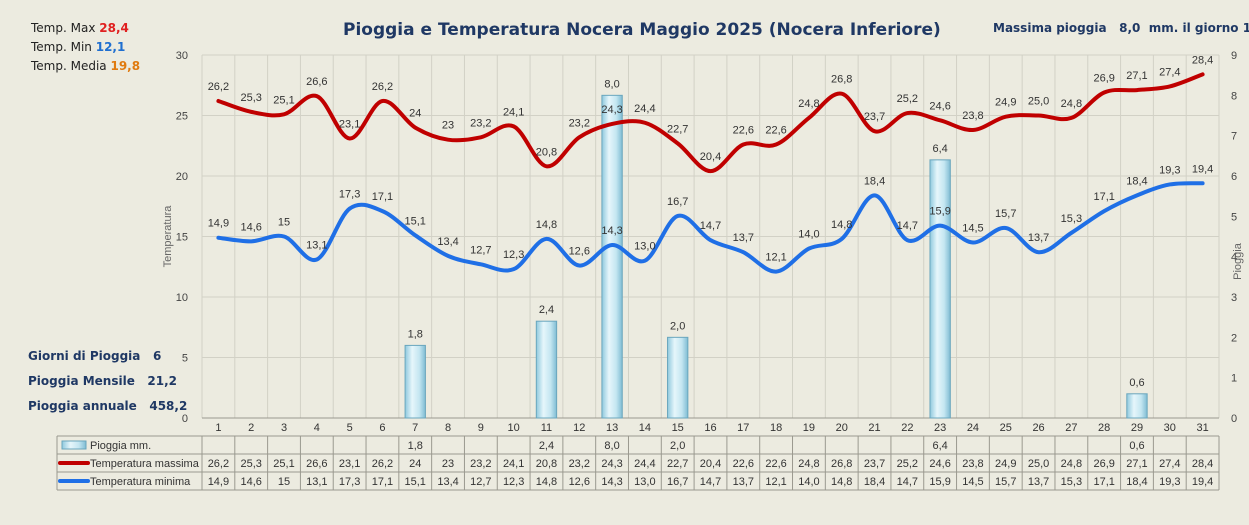  Describe the element at coordinates (1005, 103) in the screenshot. I see `tmax-data-label: 24,9` at that location.